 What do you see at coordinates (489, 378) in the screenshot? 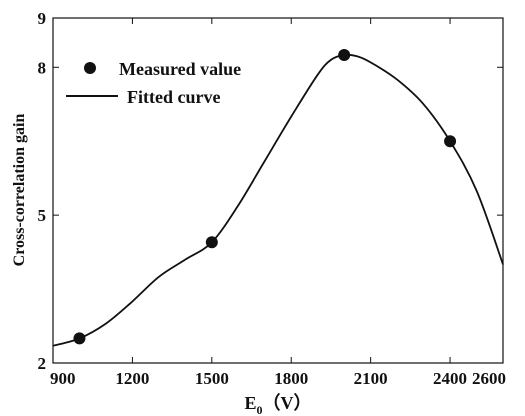
I see `x-tick-label: 2600` at bounding box center [489, 378].